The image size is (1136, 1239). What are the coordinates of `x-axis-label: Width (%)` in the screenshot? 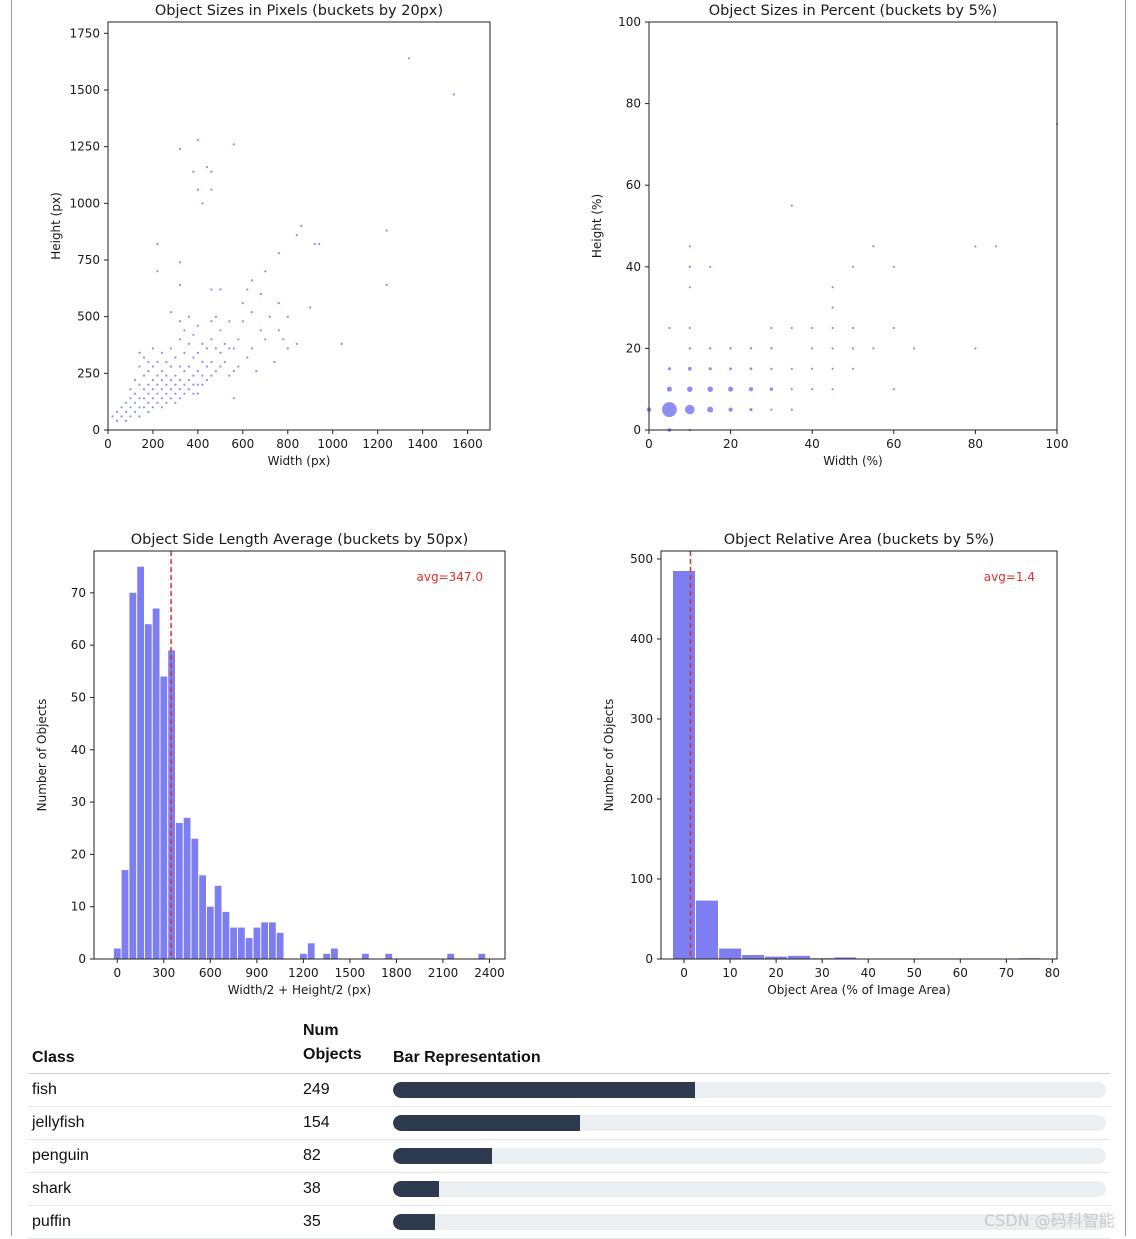 It's located at (852, 461).